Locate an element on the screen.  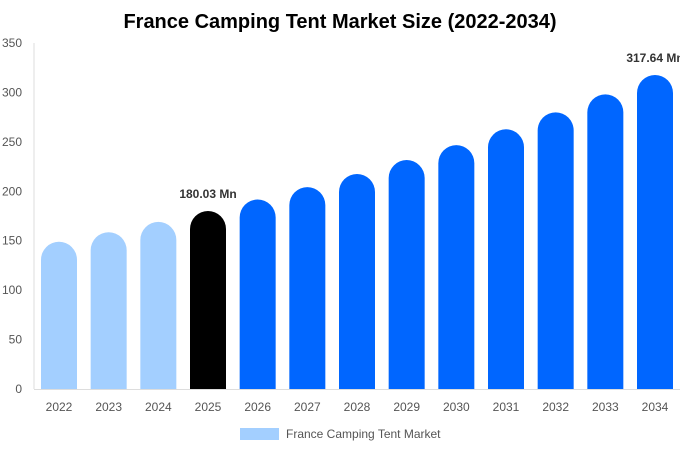
bar-2023 is located at coordinates (108, 310).